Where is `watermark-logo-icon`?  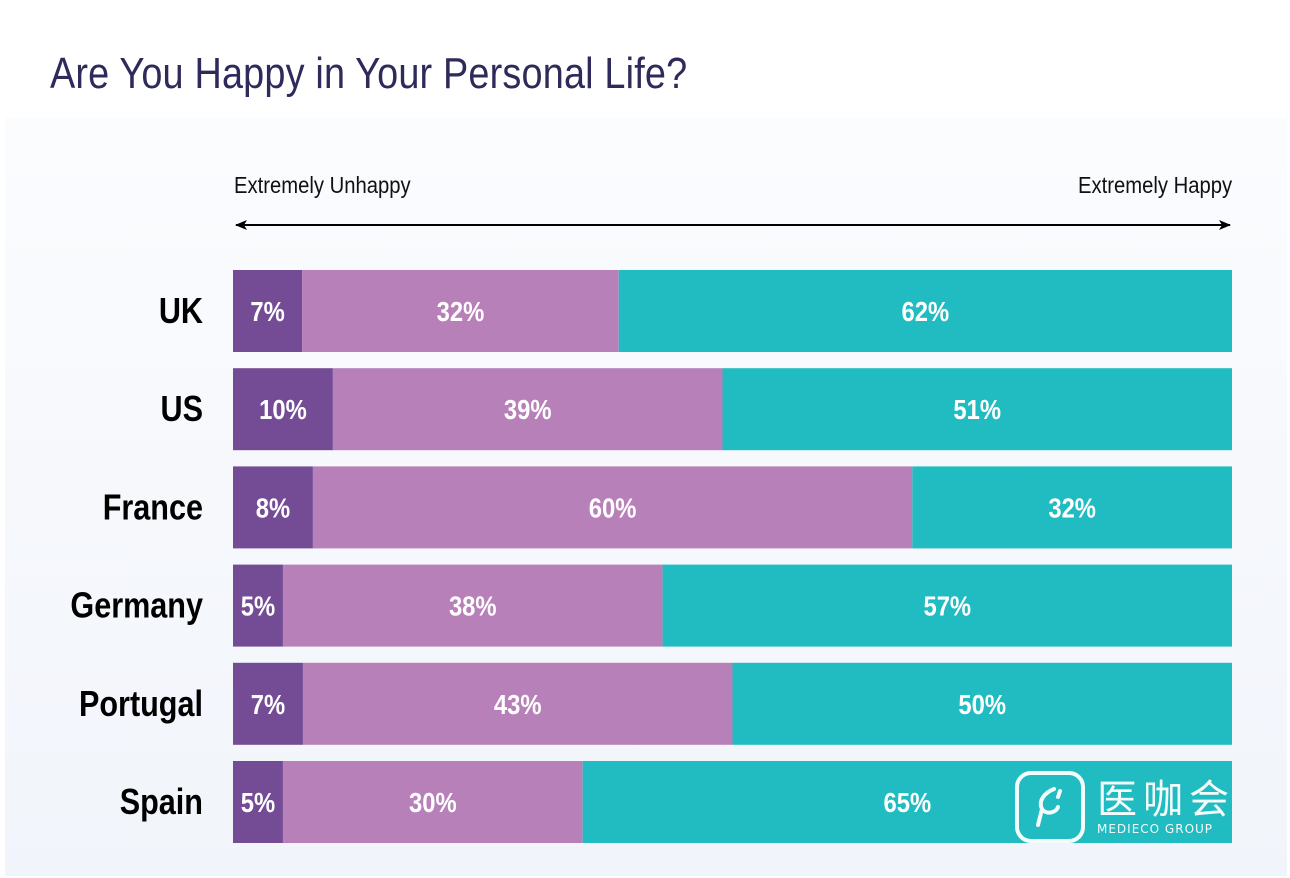 watermark-logo-icon is located at coordinates (1050, 807).